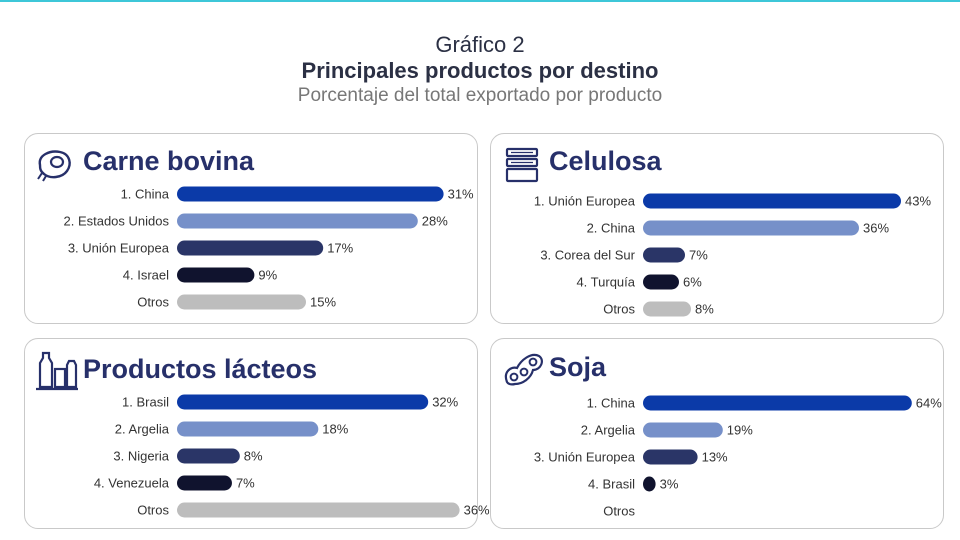  What do you see at coordinates (200, 369) in the screenshot?
I see `panel-title: Productos lácteos` at bounding box center [200, 369].